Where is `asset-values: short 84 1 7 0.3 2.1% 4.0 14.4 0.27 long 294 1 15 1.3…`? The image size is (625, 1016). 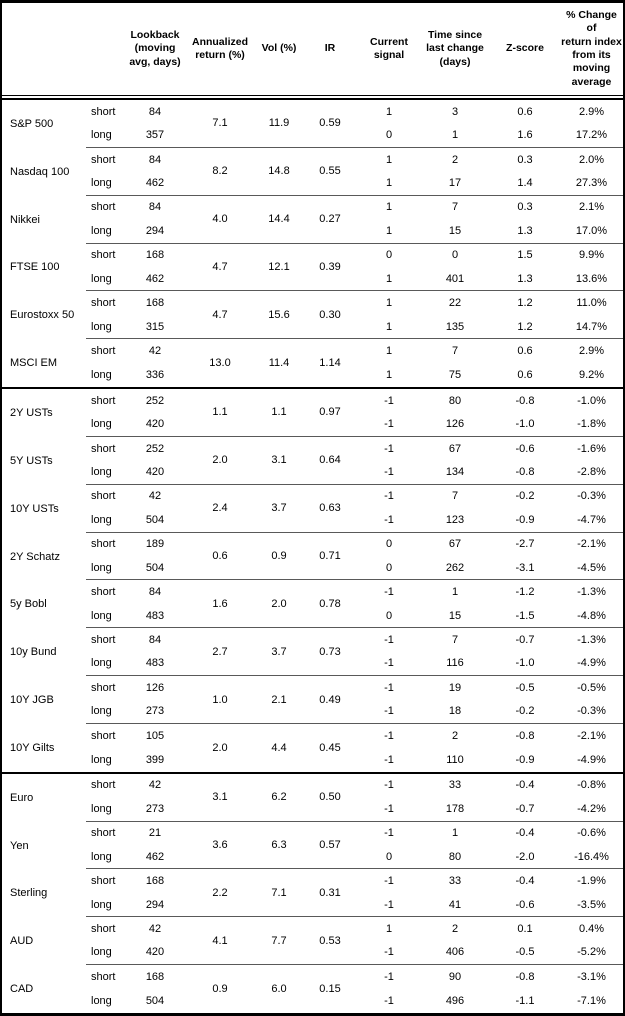
asset-values: short 84 1 7 0.3 2.1% 4.0 14.4 0.27 long 294 1 15 1.3… is located at coordinates (354, 220).